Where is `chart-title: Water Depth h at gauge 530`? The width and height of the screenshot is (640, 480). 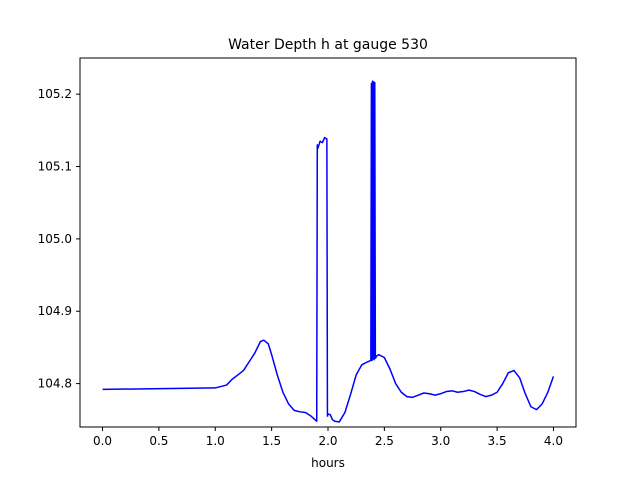 chart-title: Water Depth h at gauge 530 is located at coordinates (328, 45).